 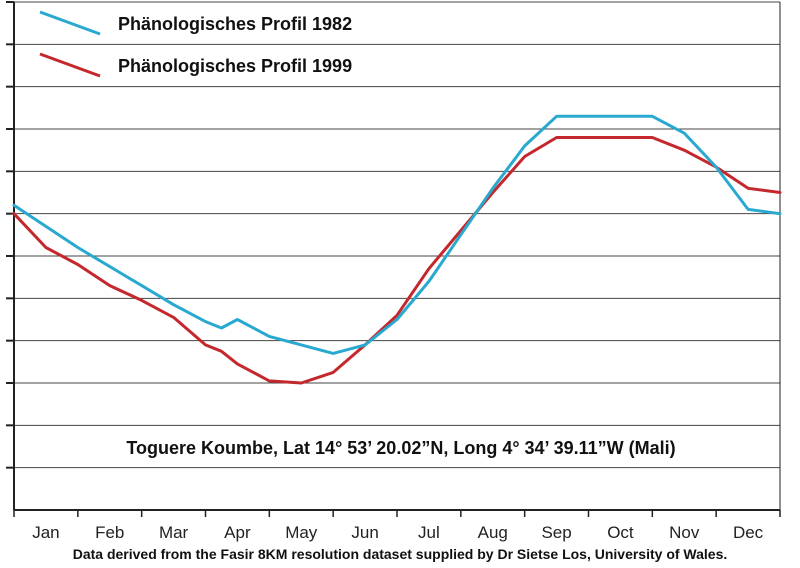 What do you see at coordinates (429, 532) in the screenshot?
I see `x-tick-label-jul: Jul` at bounding box center [429, 532].